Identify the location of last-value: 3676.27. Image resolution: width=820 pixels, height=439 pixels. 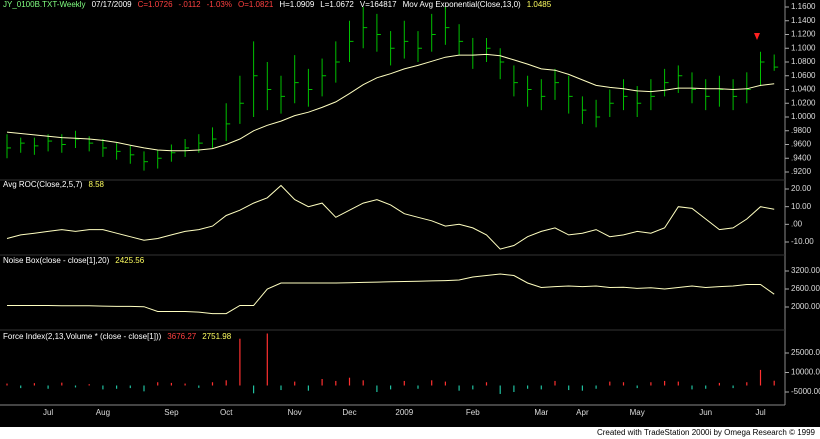
(181, 336).